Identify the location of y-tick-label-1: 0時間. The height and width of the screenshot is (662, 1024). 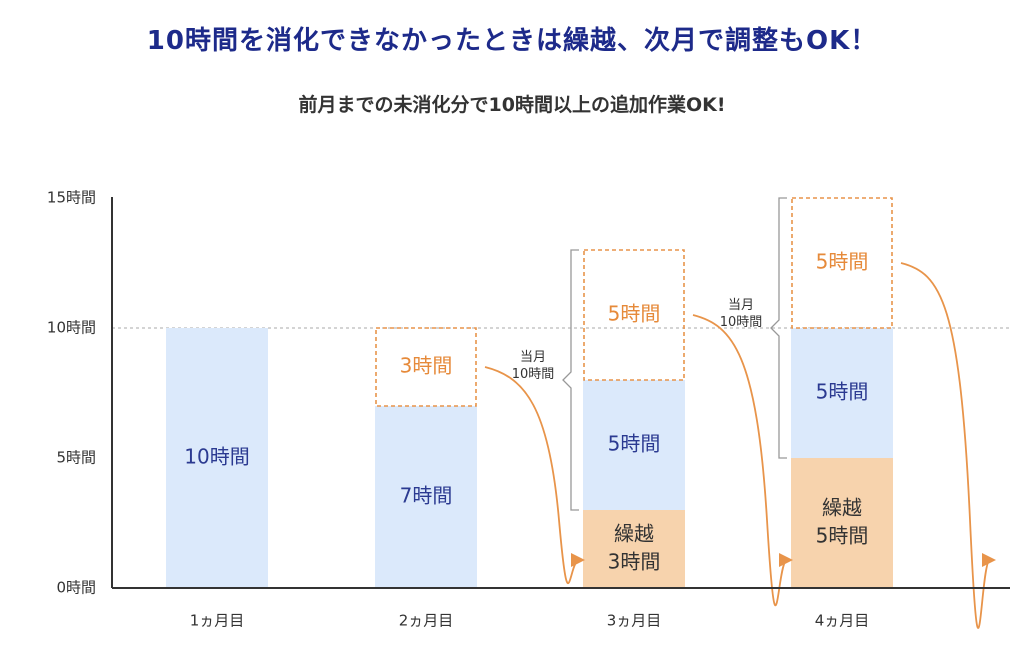
(76, 588).